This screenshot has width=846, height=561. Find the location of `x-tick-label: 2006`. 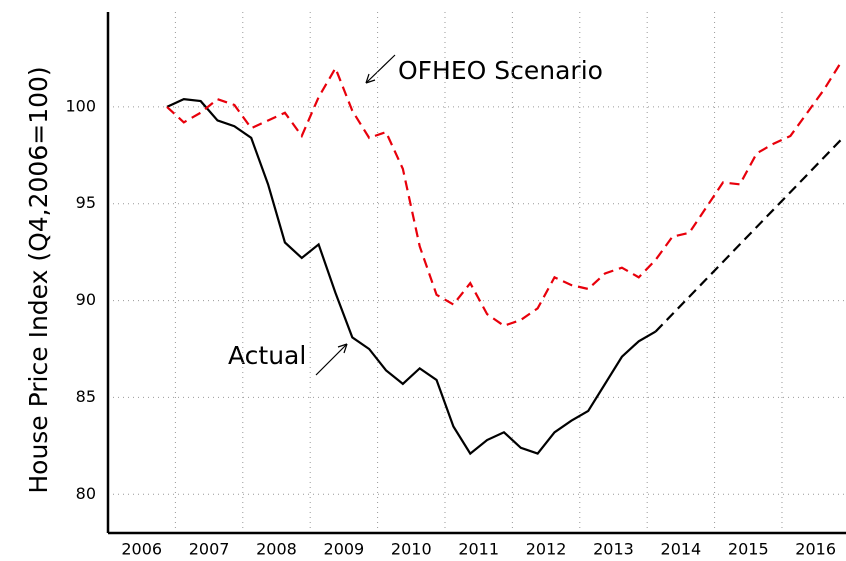

x-tick-label: 2006 is located at coordinates (141, 549).